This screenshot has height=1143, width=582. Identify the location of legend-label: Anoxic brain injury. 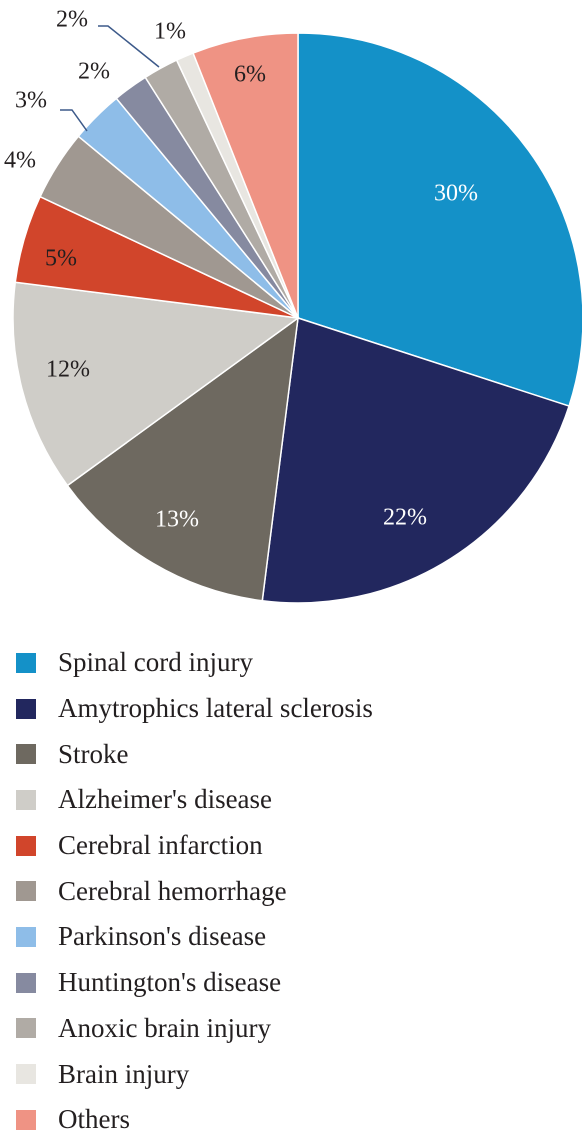
(164, 1027).